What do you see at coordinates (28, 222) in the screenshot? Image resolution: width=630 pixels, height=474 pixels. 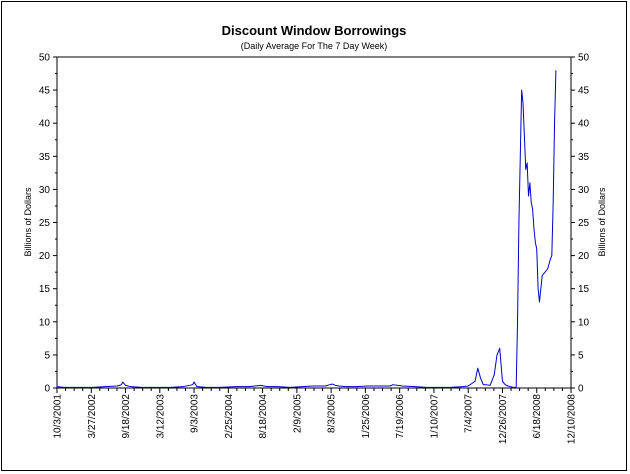 I see `y-axis-title-left: Billions of Dollars` at bounding box center [28, 222].